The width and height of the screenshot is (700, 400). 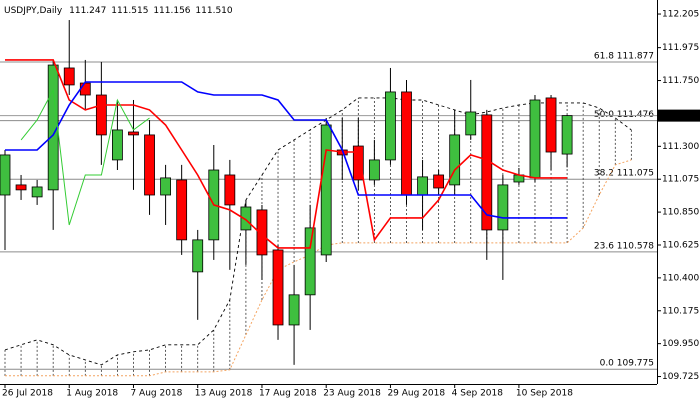 I want to click on y-tick-label: 111.975, so click(x=680, y=48).